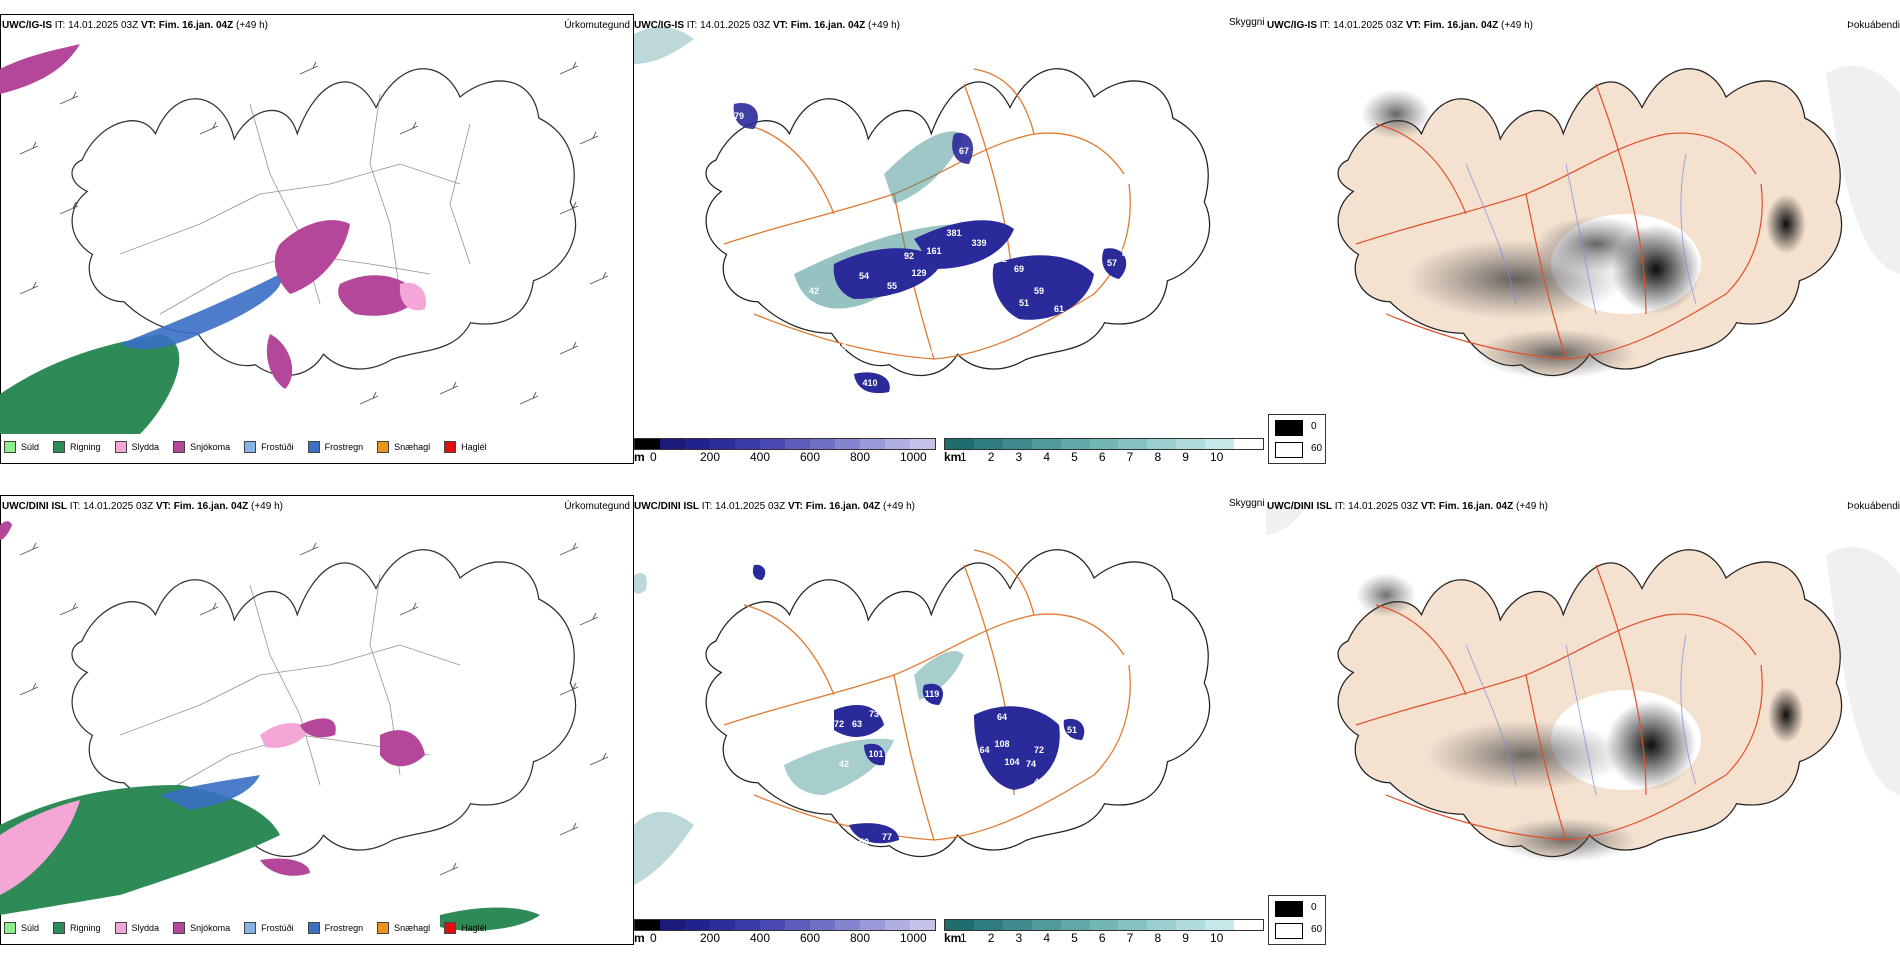  Describe the element at coordinates (639, 457) in the screenshot. I see `ceiling-unit: m` at that location.